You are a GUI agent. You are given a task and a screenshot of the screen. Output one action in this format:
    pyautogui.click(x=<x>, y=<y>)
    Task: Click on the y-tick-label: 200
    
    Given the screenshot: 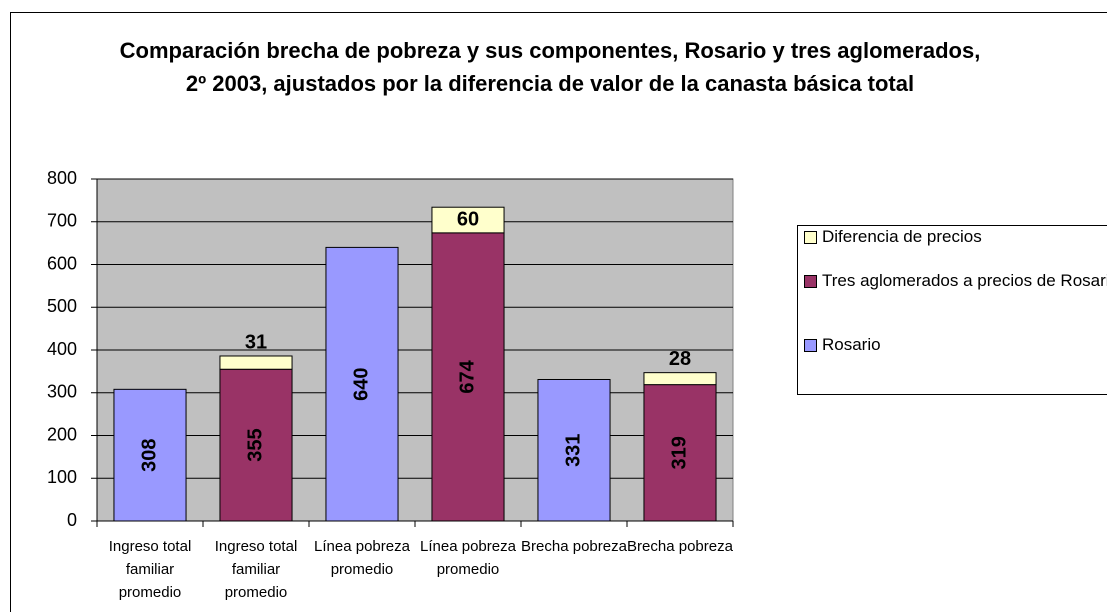 What is the action you would take?
    pyautogui.click(x=62, y=434)
    